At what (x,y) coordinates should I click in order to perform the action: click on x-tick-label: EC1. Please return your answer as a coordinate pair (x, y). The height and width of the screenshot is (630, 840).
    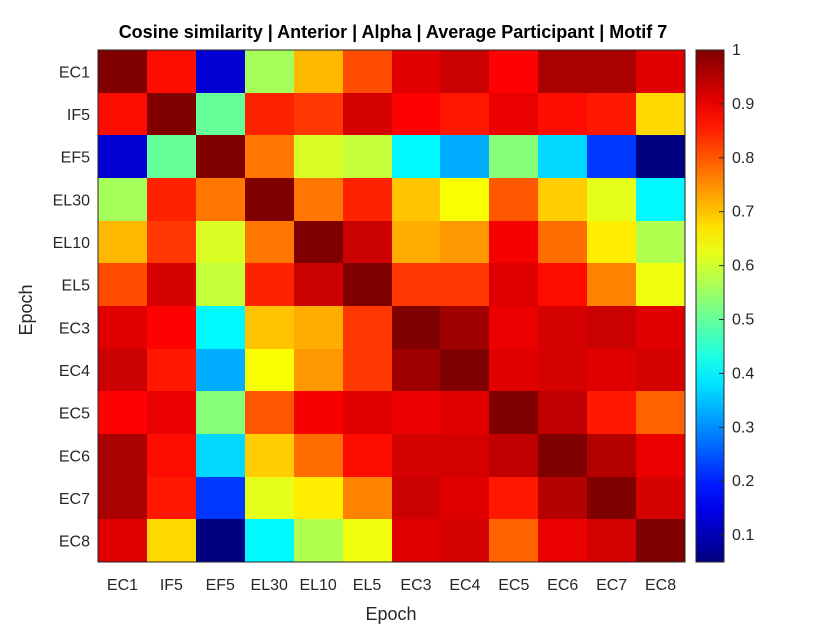
    Looking at the image, I should click on (122, 585).